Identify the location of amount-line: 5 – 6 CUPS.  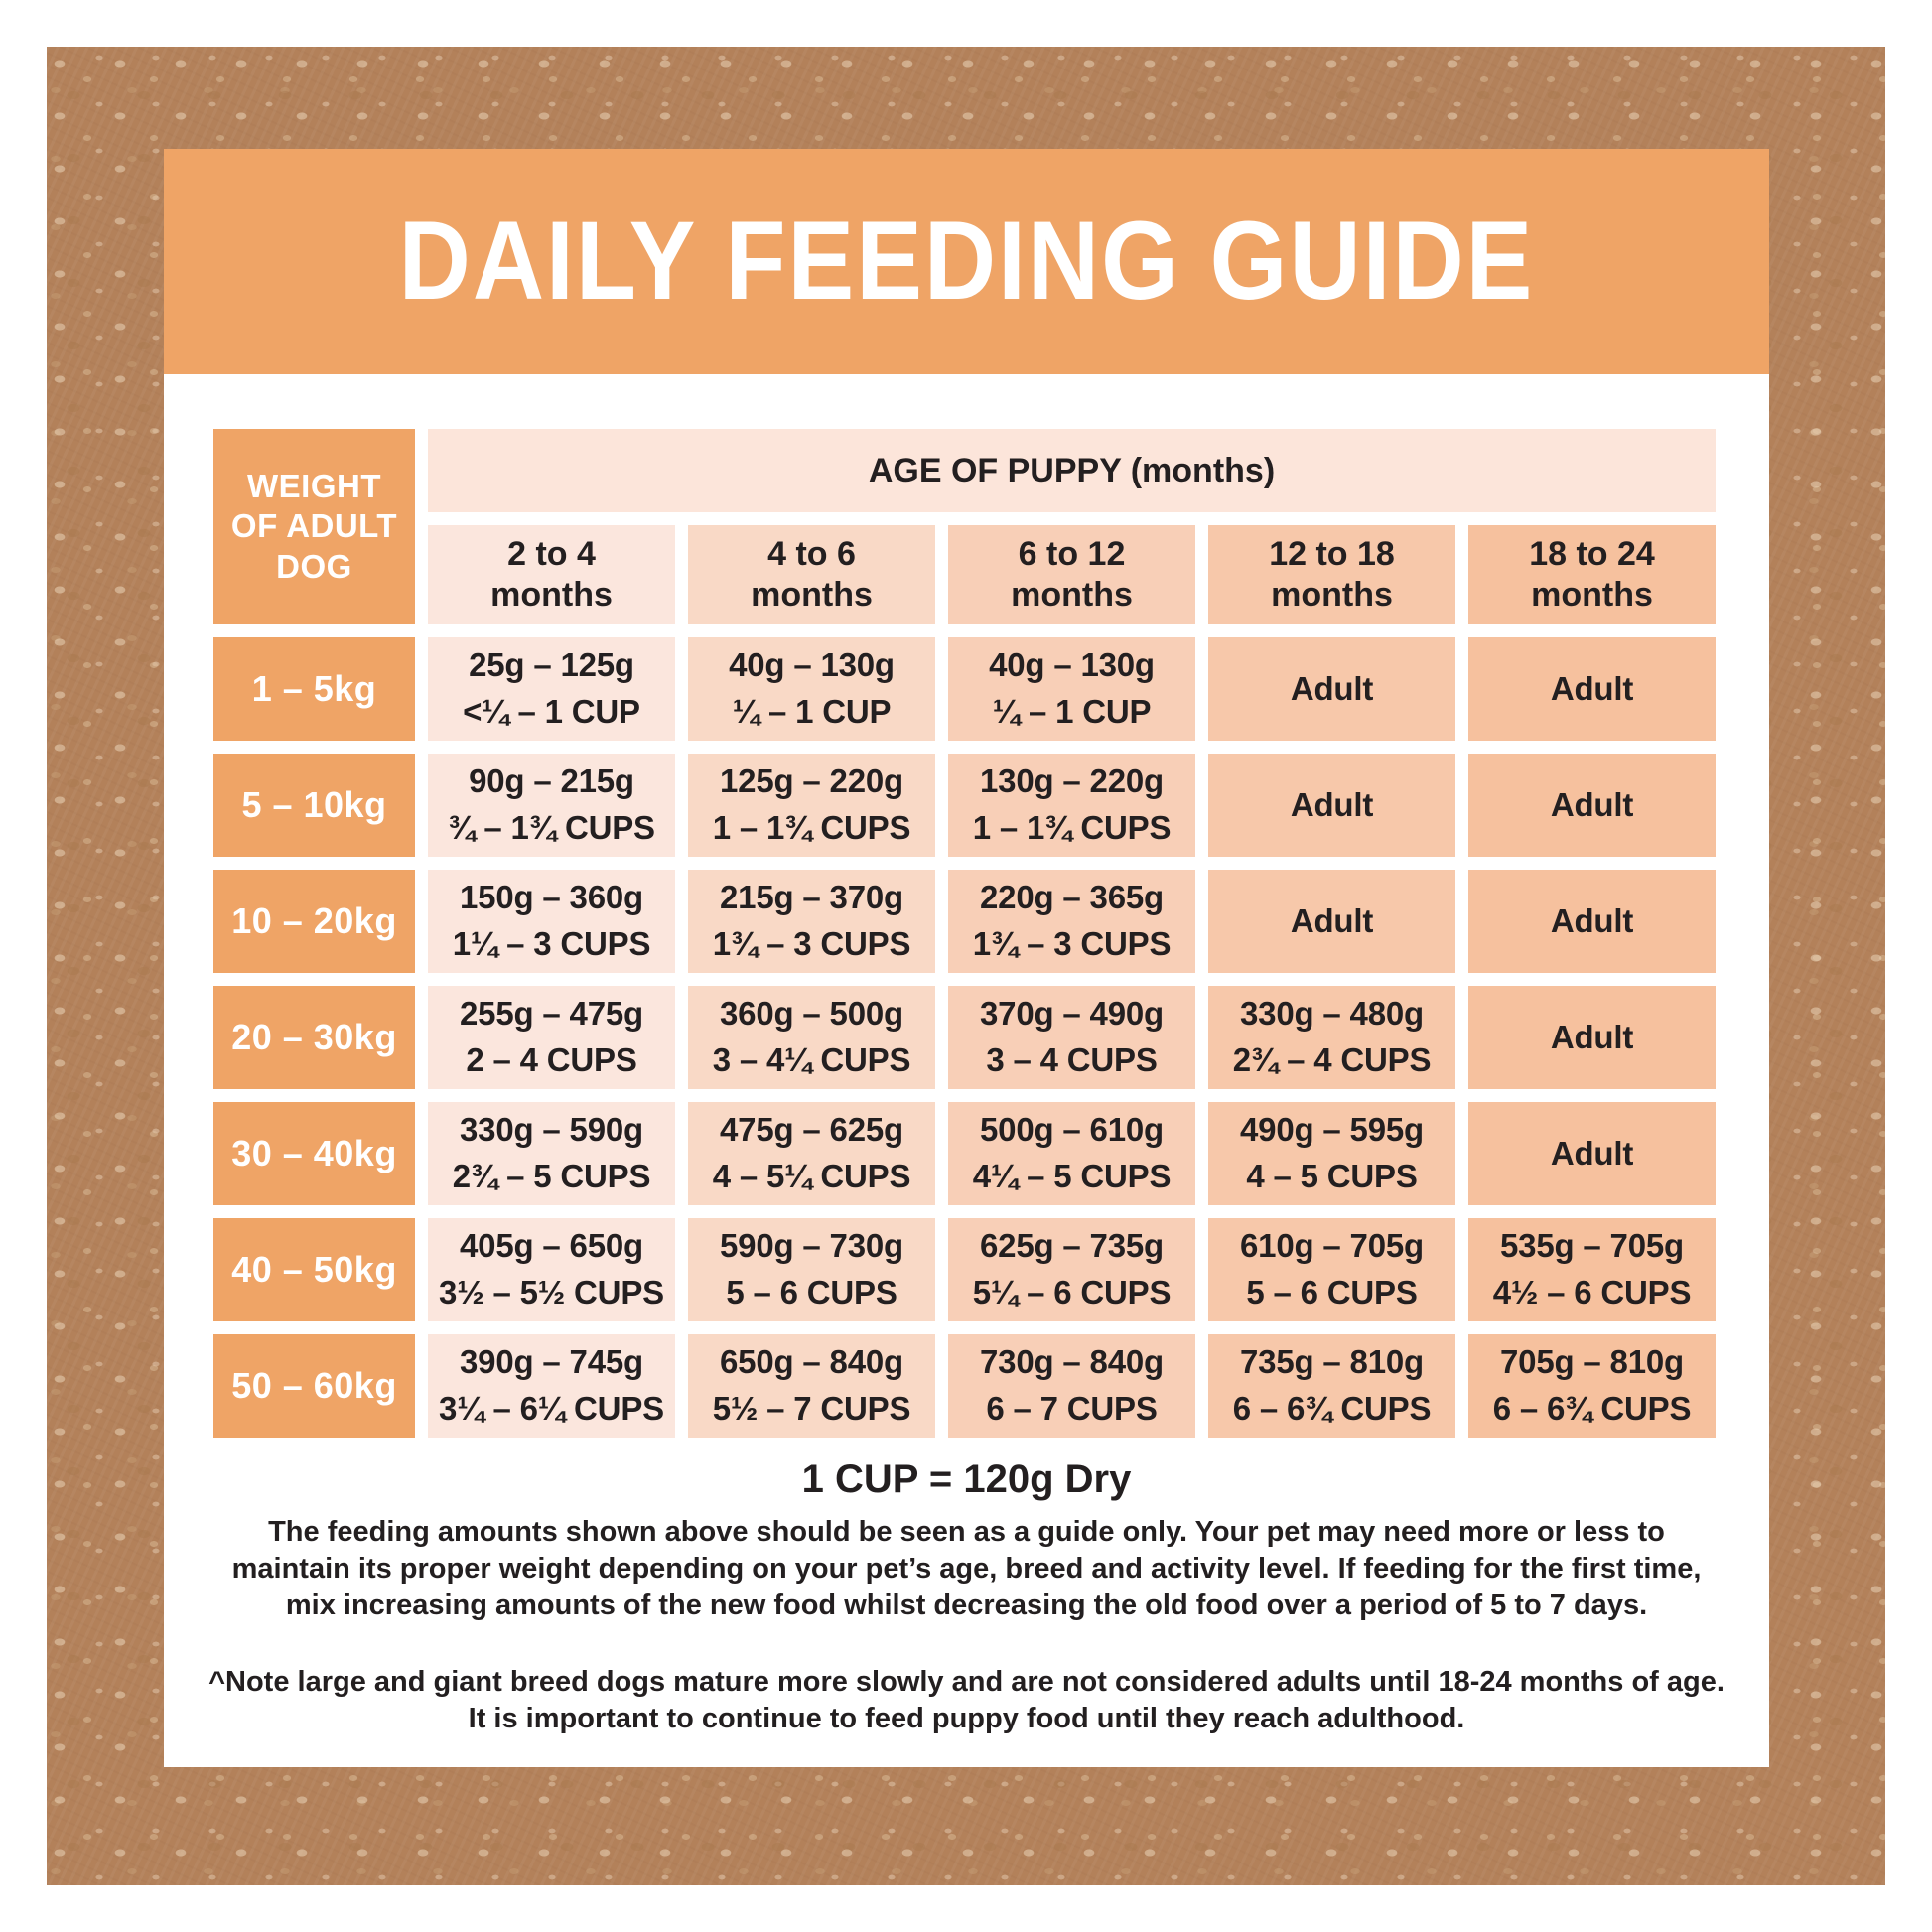
(812, 1292).